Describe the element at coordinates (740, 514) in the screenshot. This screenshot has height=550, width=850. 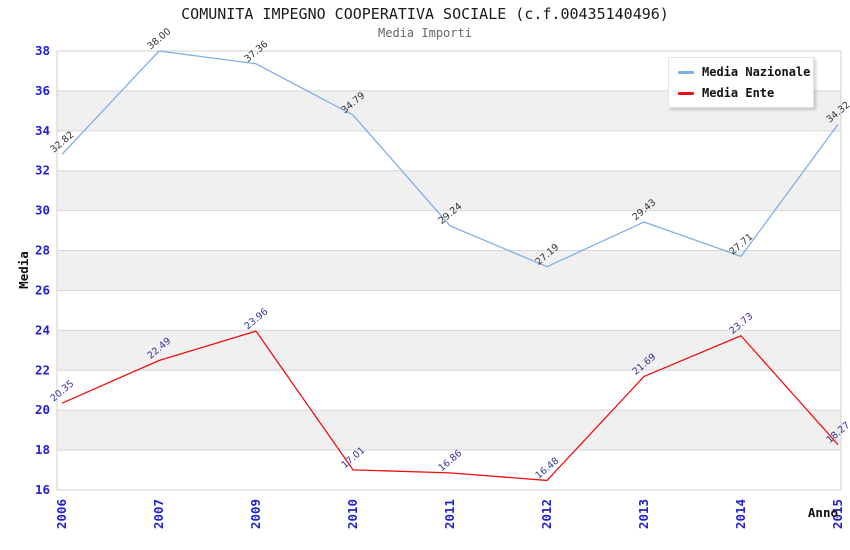
I see `x-tick-label: 2014` at that location.